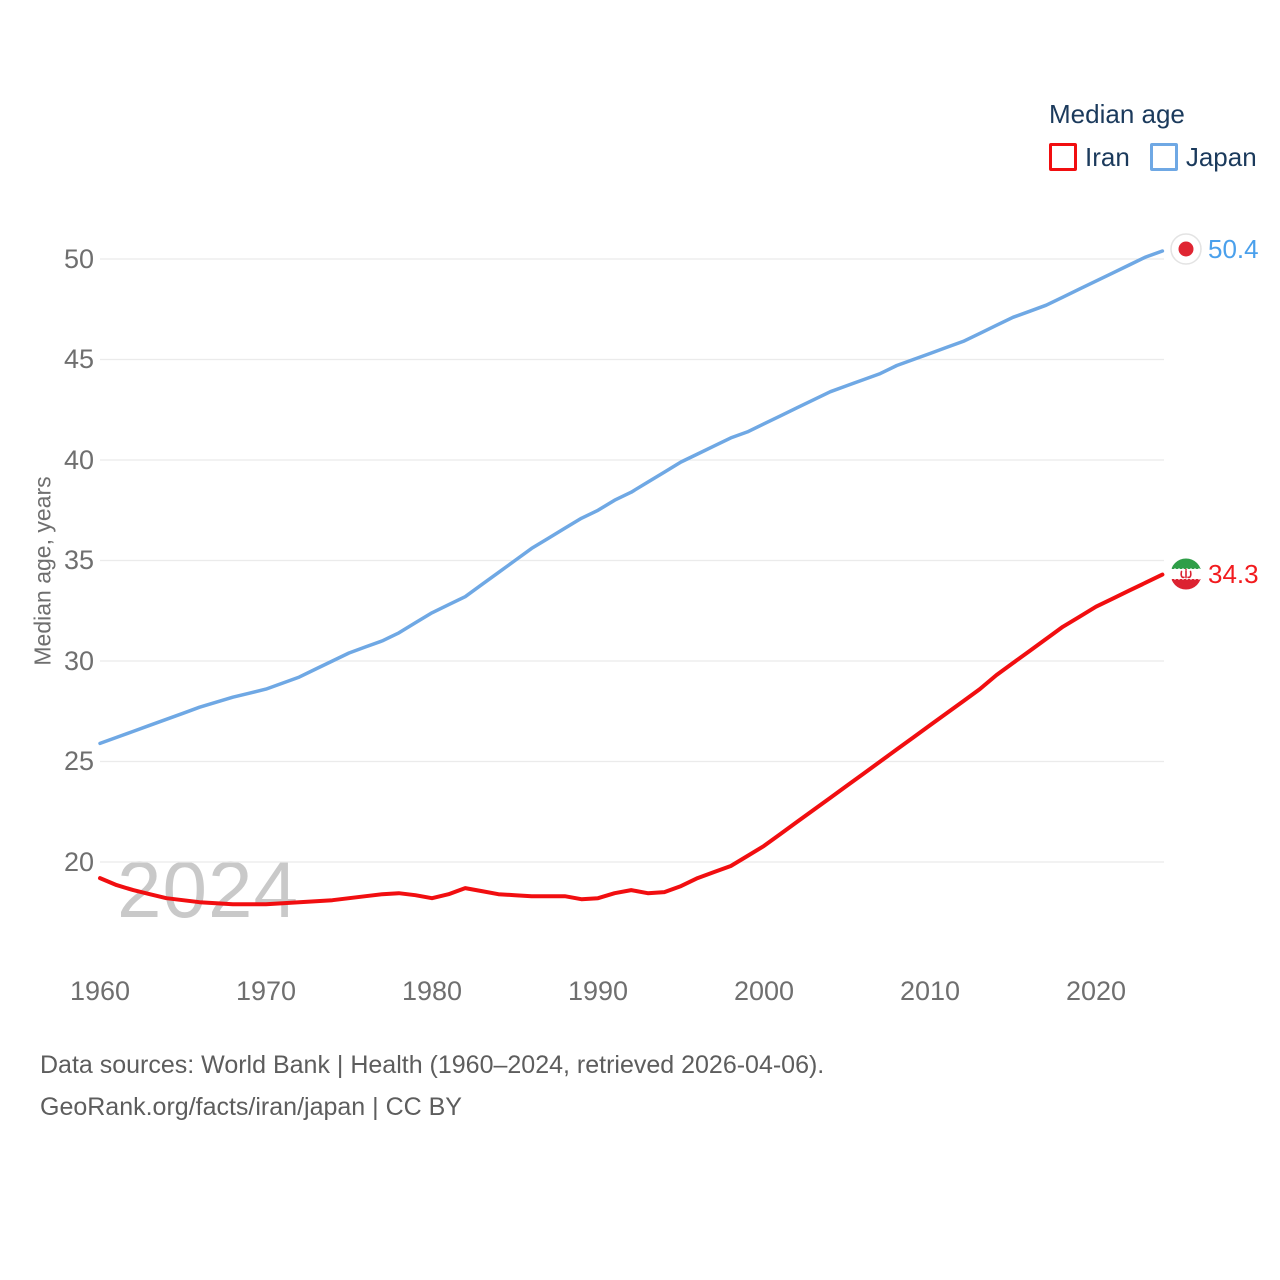 This screenshot has width=1280, height=1280. Describe the element at coordinates (1233, 573) in the screenshot. I see `iran-end-value: 34.3` at that location.